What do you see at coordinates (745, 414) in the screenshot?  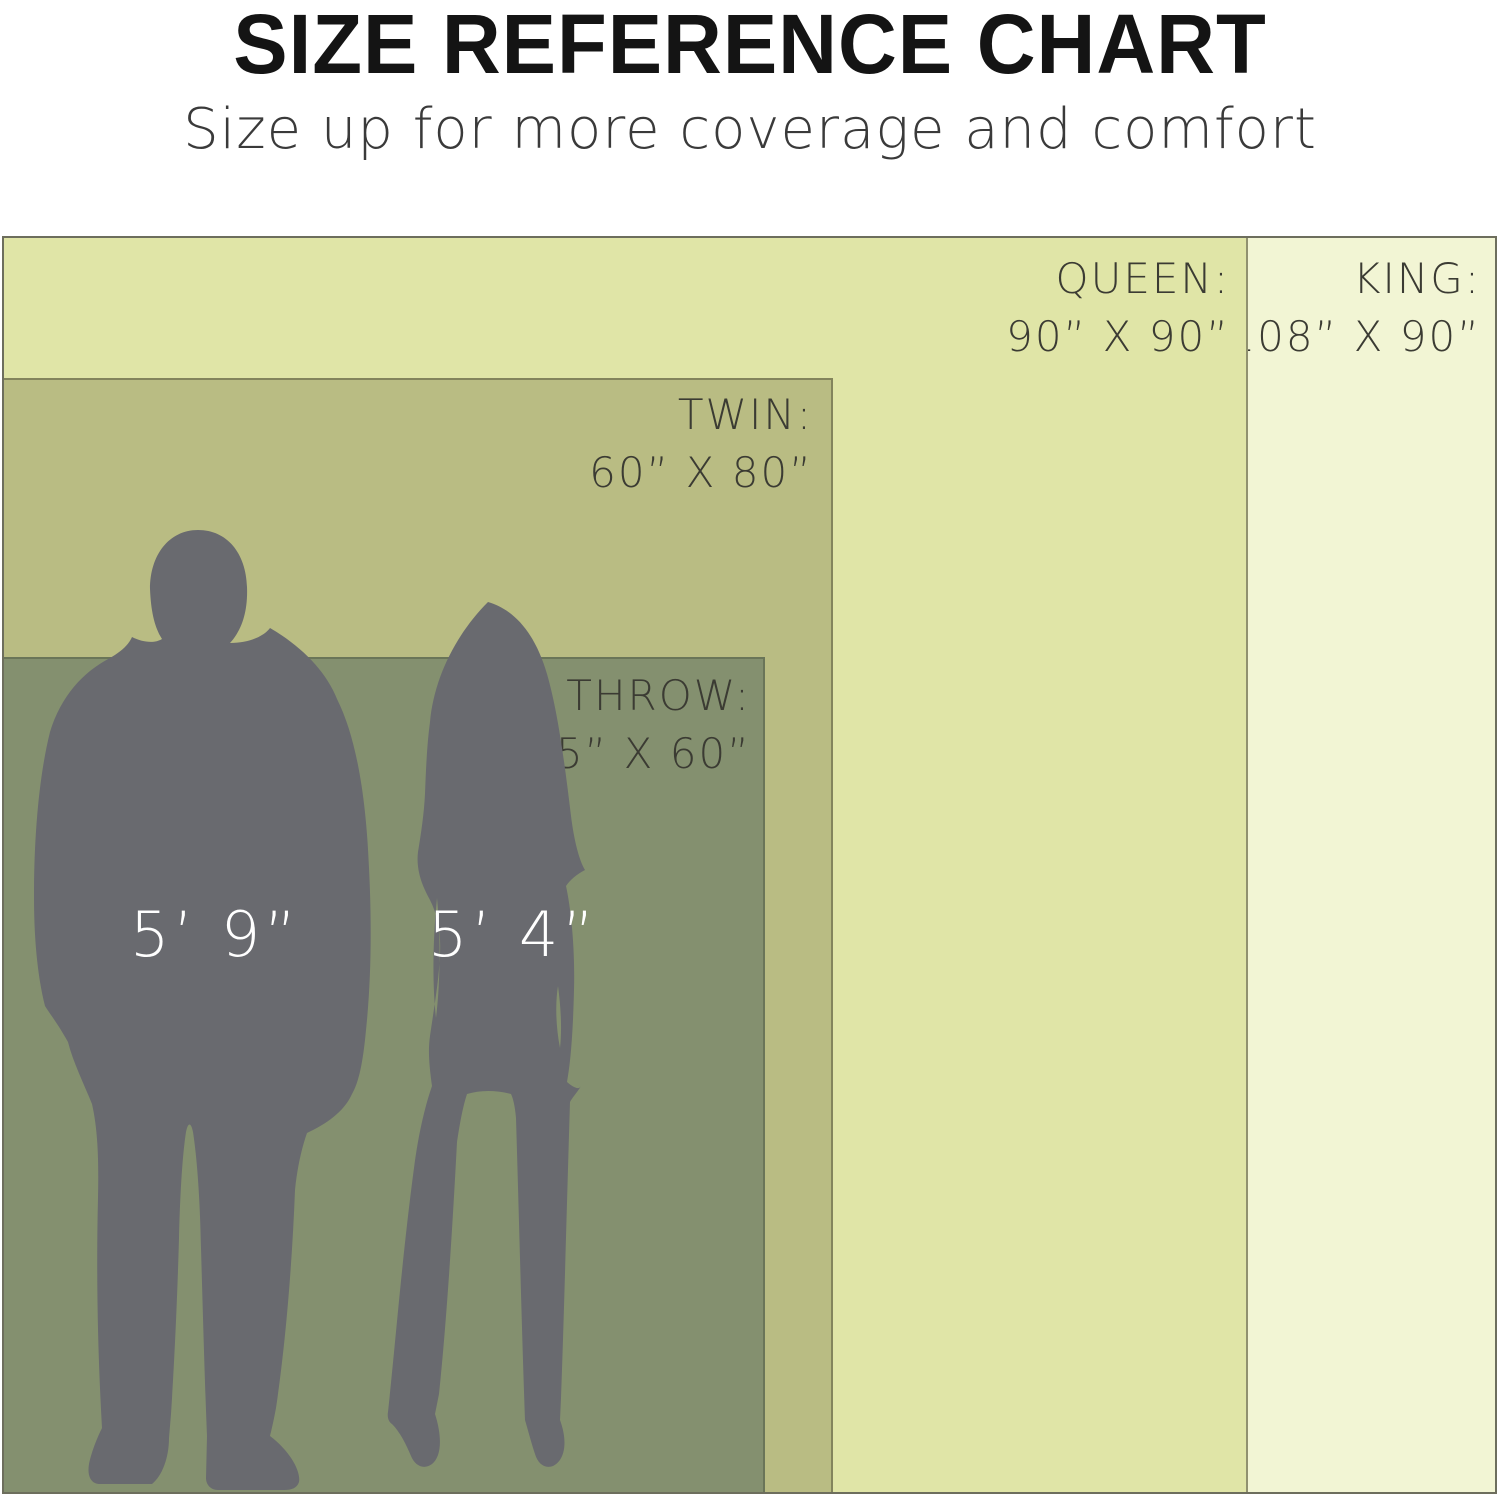 I see `twin-size-name: TWIN:` at bounding box center [745, 414].